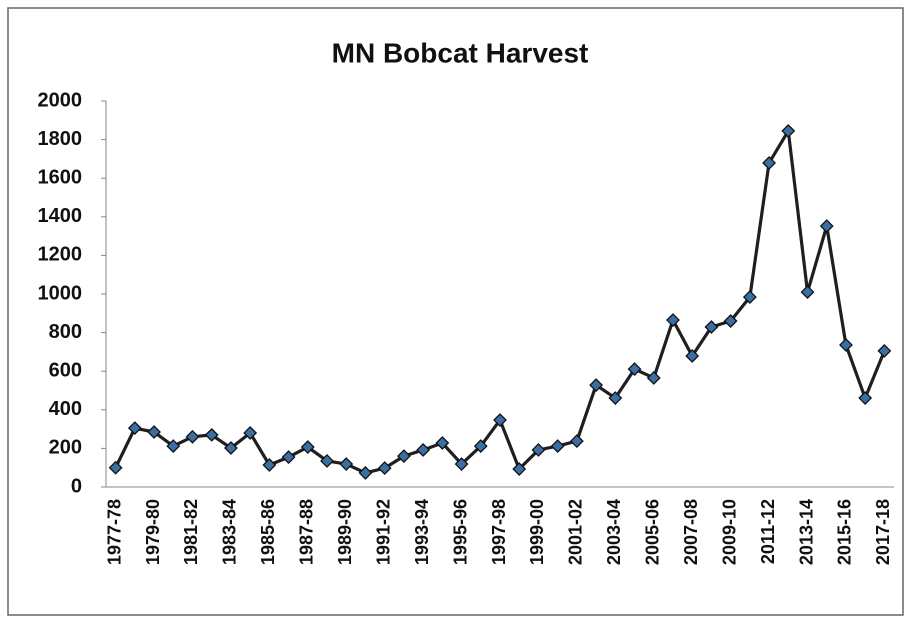 The height and width of the screenshot is (621, 909). I want to click on x-tick-label: 1987-88, so click(307, 532).